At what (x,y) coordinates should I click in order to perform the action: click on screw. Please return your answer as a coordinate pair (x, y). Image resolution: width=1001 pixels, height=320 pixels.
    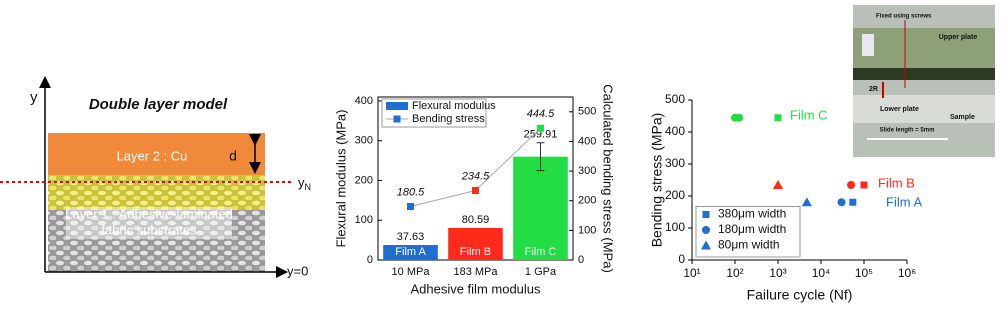
    Looking at the image, I should click on (868, 45).